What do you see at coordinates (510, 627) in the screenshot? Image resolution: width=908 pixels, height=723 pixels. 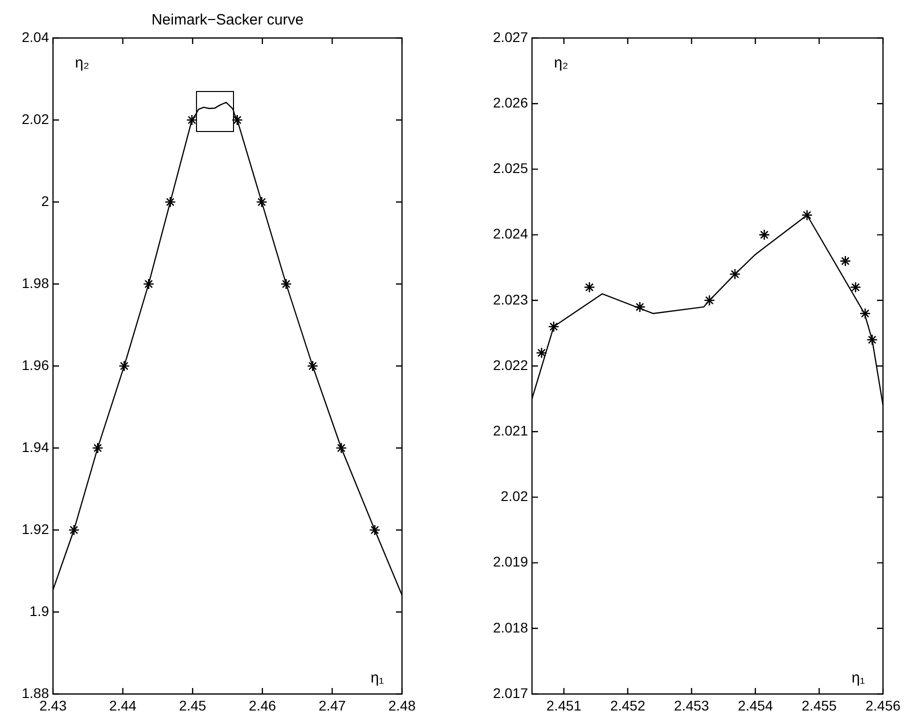 I see `y-tick-label: 2.018` at bounding box center [510, 627].